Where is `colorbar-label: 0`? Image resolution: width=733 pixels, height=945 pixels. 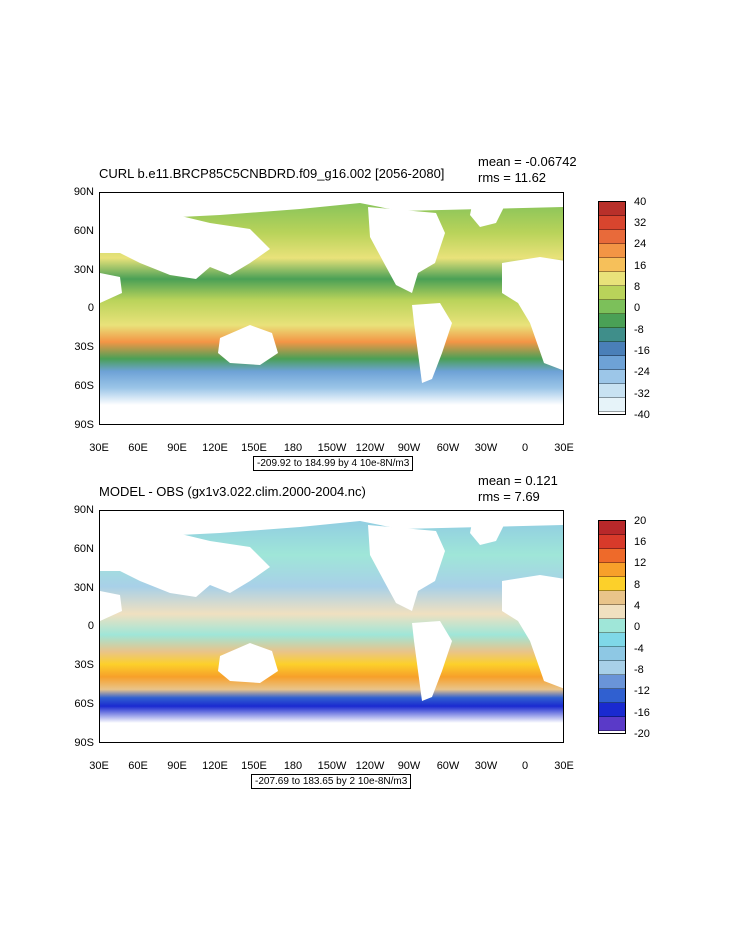
colorbar-label: 0 is located at coordinates (637, 627).